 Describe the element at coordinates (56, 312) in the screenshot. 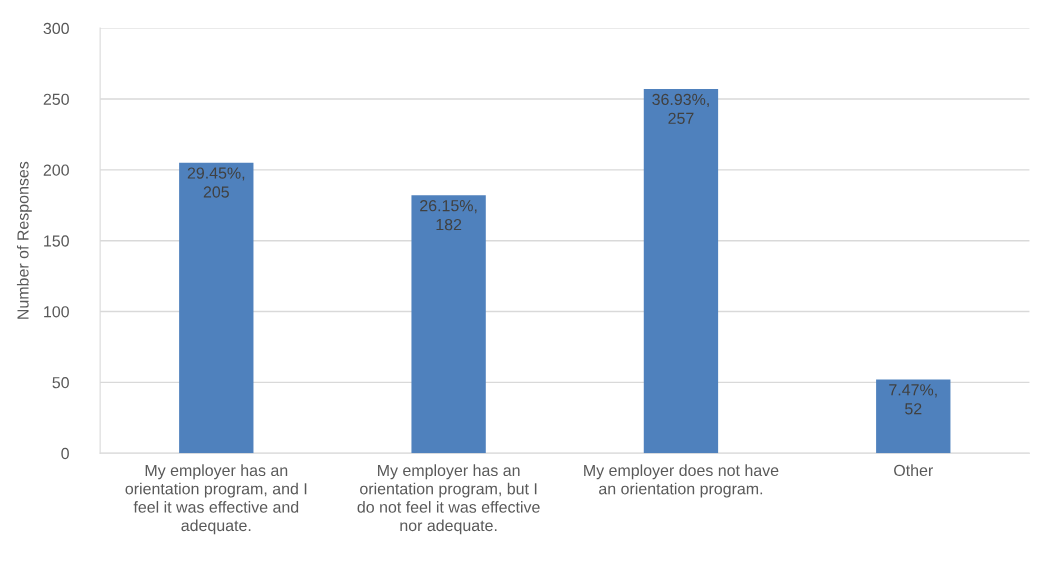

I see `y-tick-label: 100` at that location.